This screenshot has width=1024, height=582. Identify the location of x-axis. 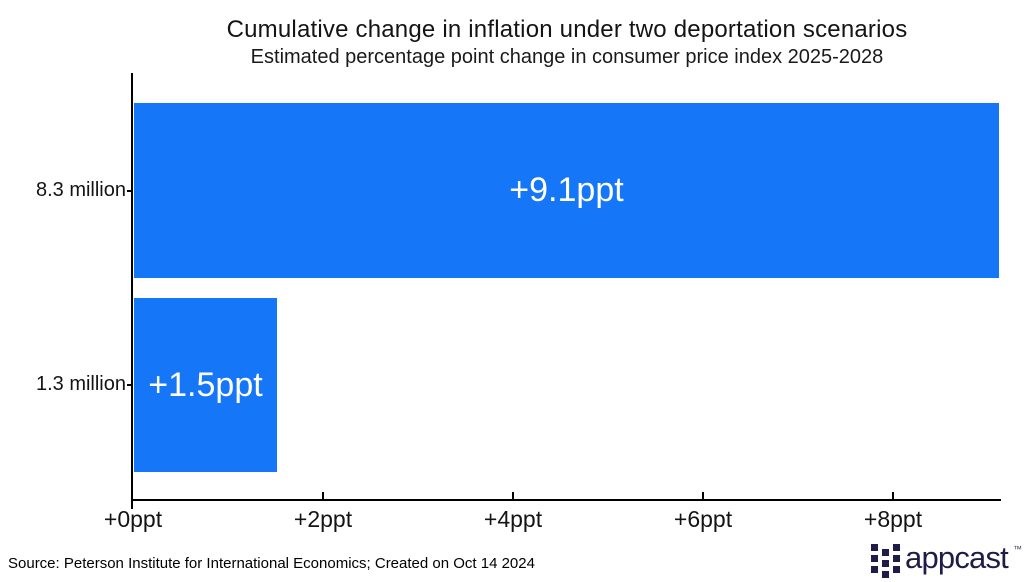
(566, 500).